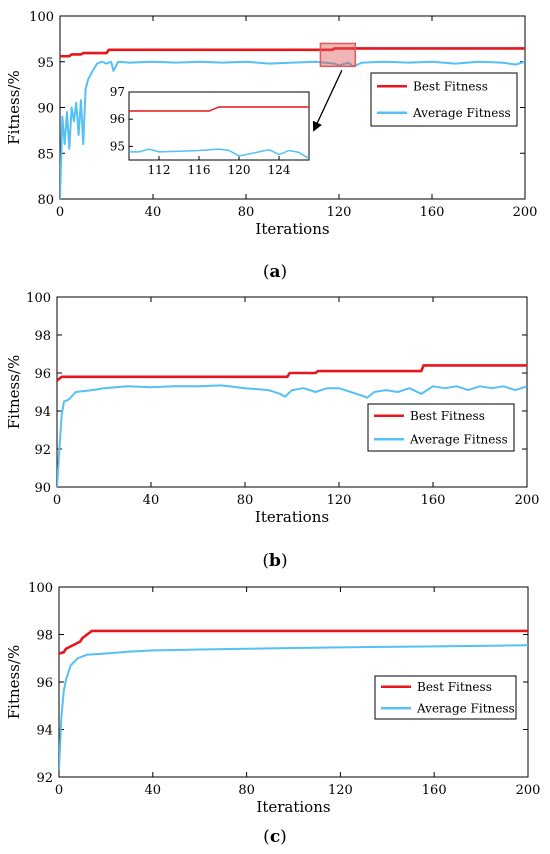  I want to click on panel-caption-letter: c, so click(275, 837).